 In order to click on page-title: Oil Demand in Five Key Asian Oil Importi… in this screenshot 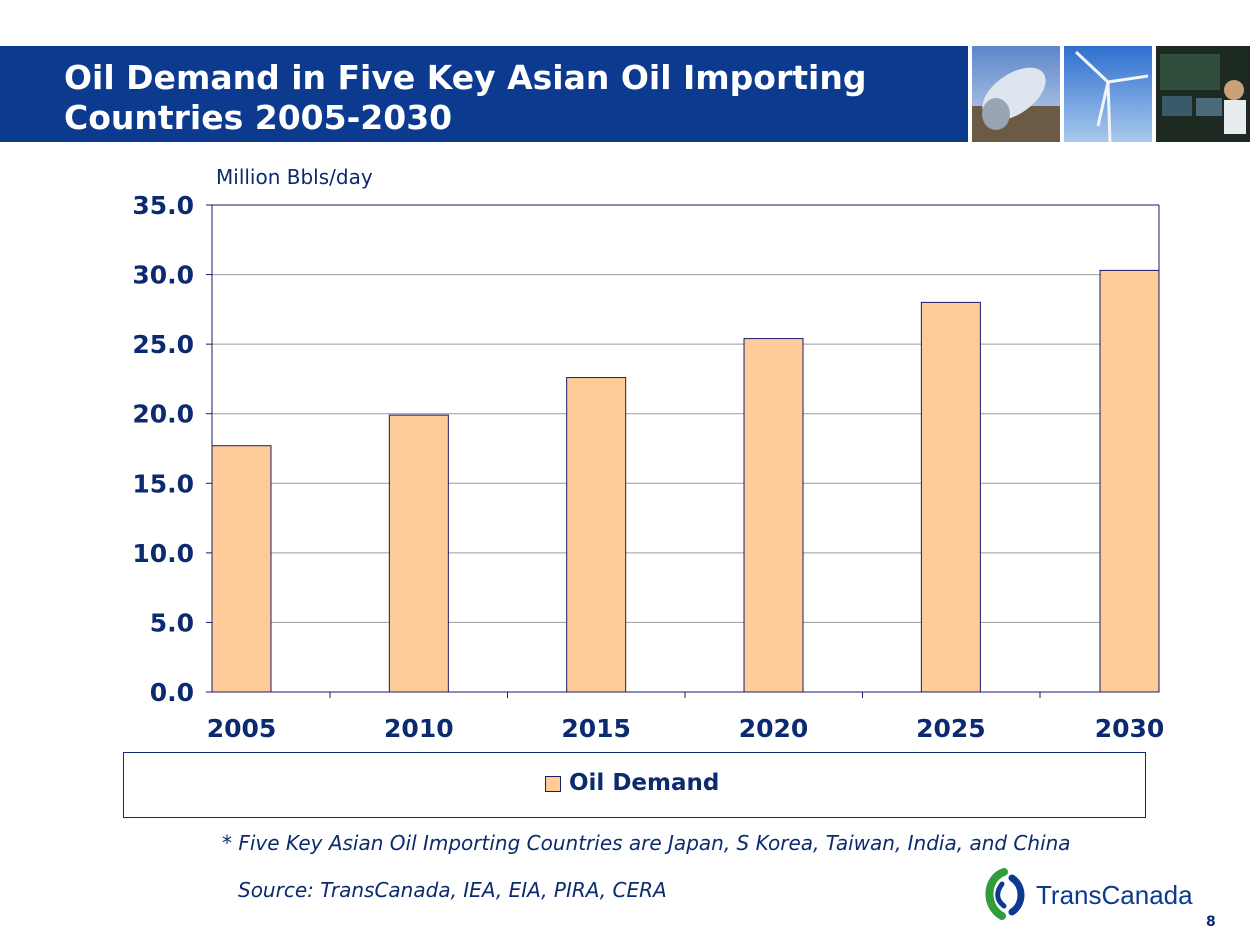, I will do `click(465, 97)`.